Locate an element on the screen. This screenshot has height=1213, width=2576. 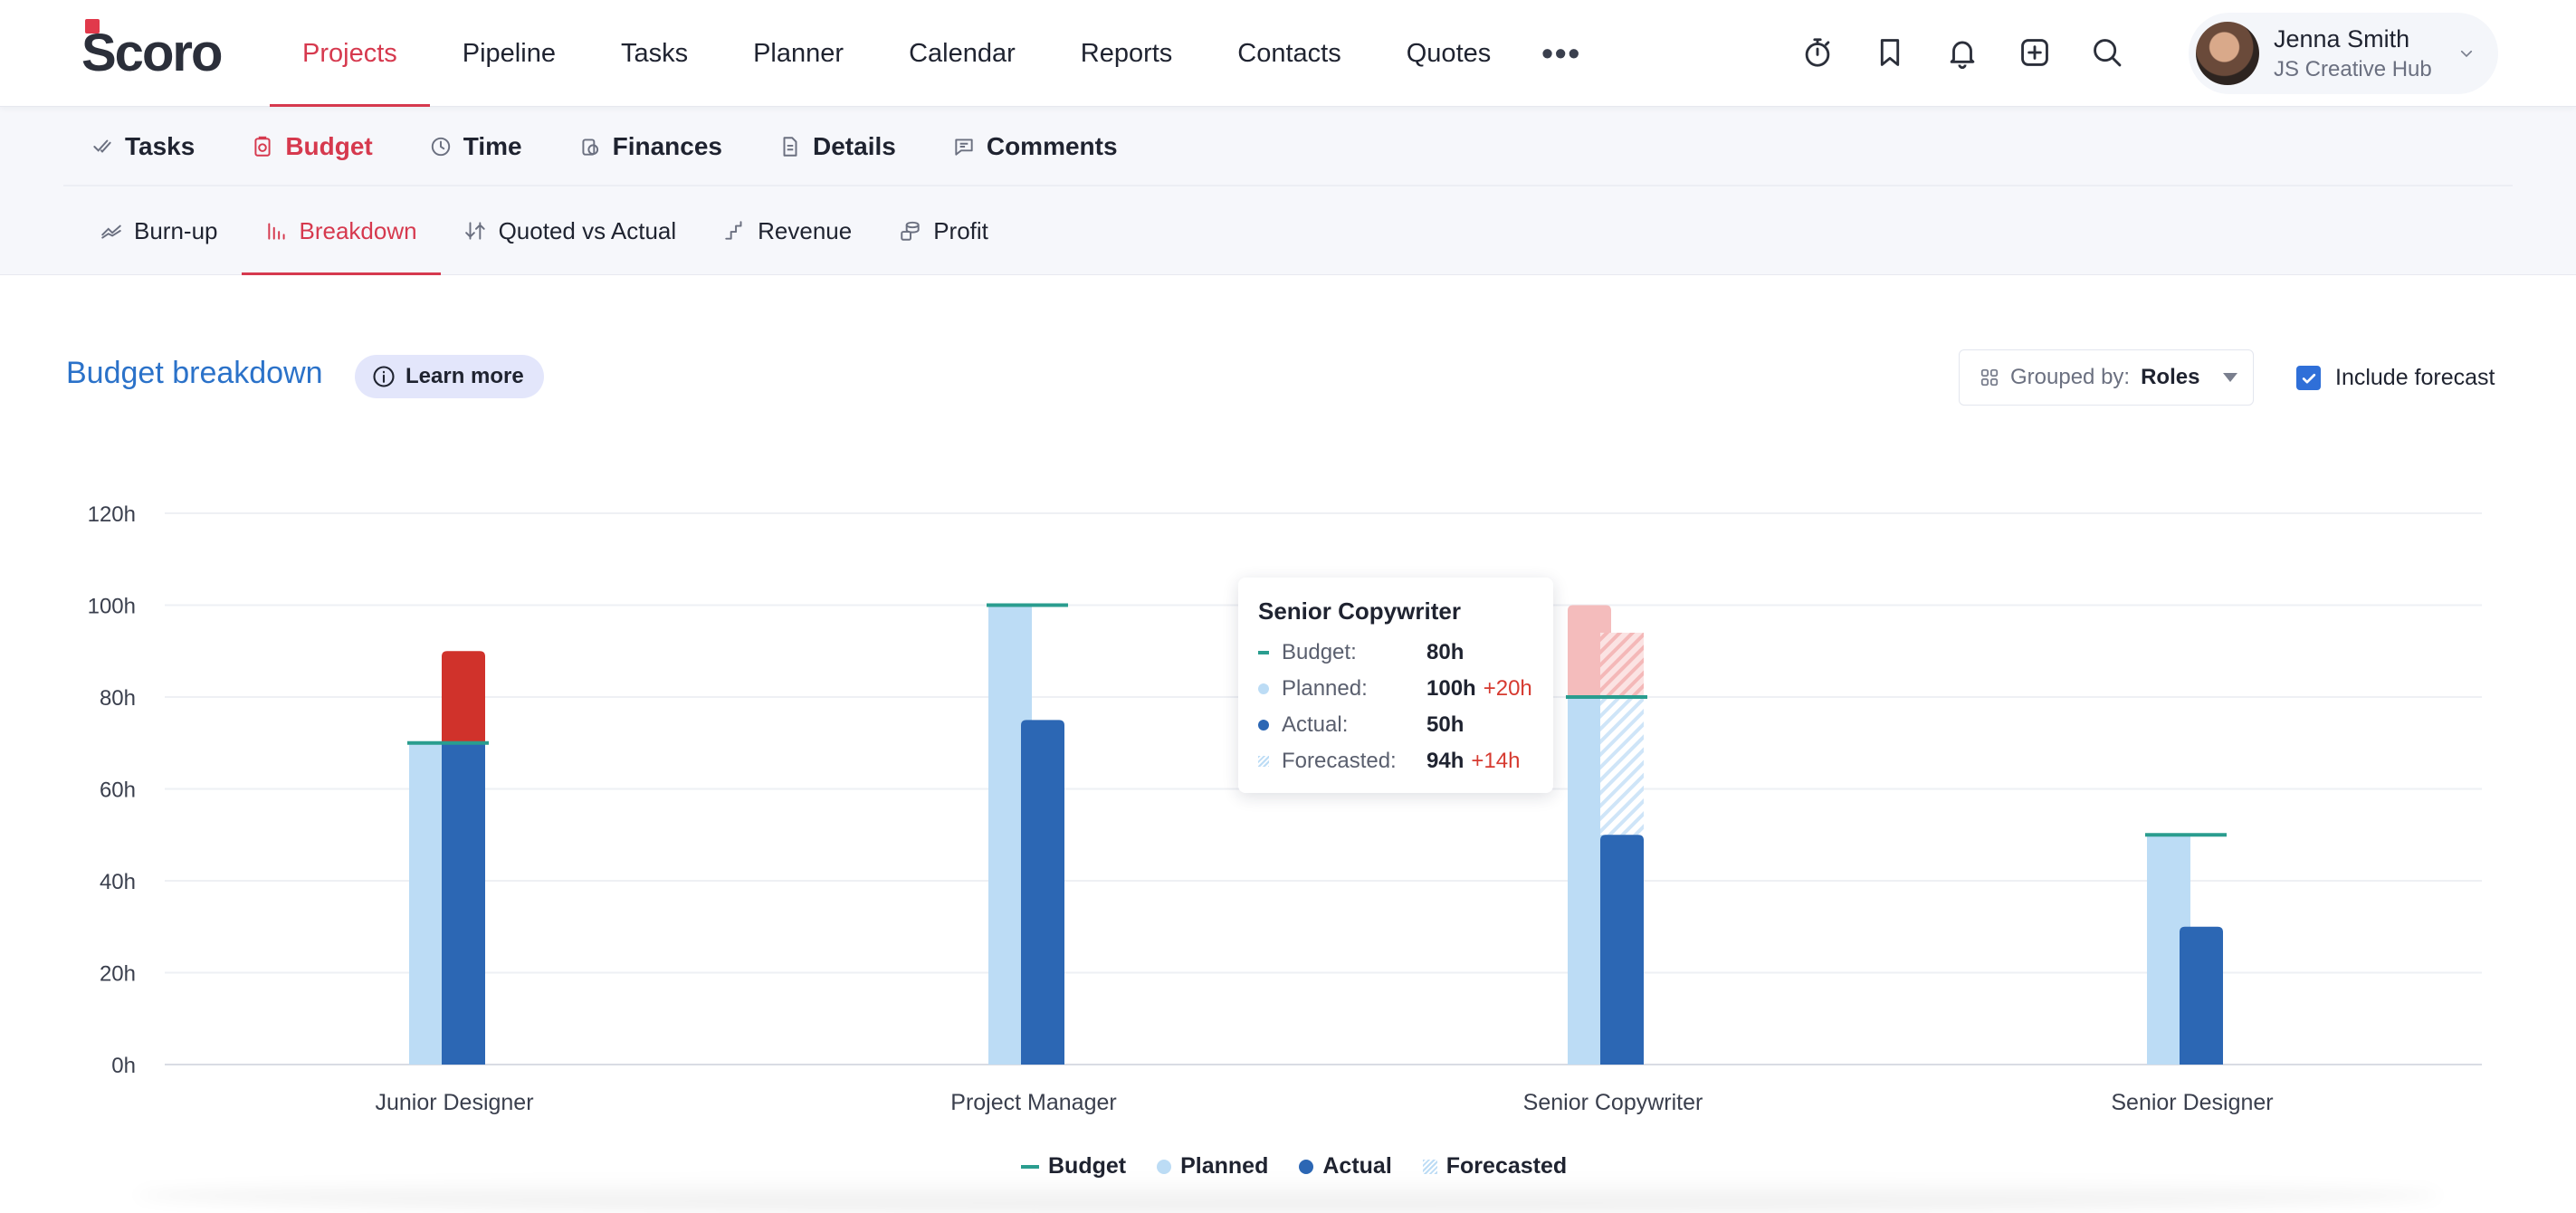
tooltip-title: Senior Copywriter is located at coordinates (1360, 611).